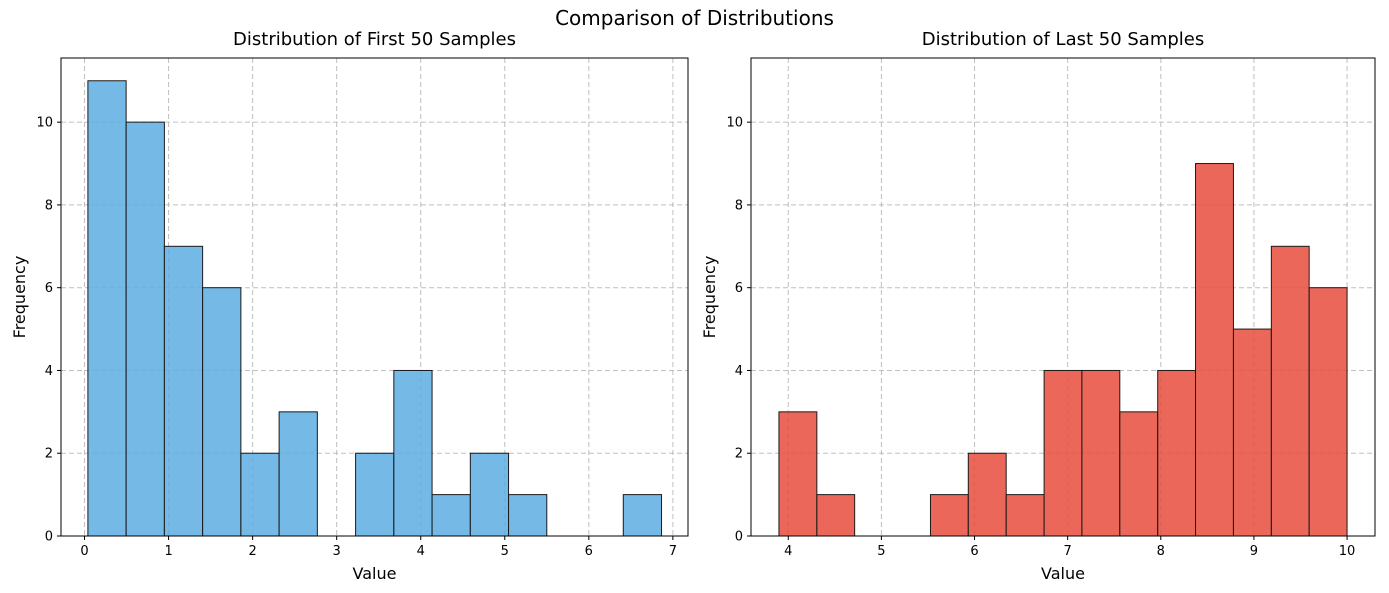 This screenshot has width=1389, height=593. What do you see at coordinates (1161, 551) in the screenshot?
I see `right-x-tick-label: 8` at bounding box center [1161, 551].